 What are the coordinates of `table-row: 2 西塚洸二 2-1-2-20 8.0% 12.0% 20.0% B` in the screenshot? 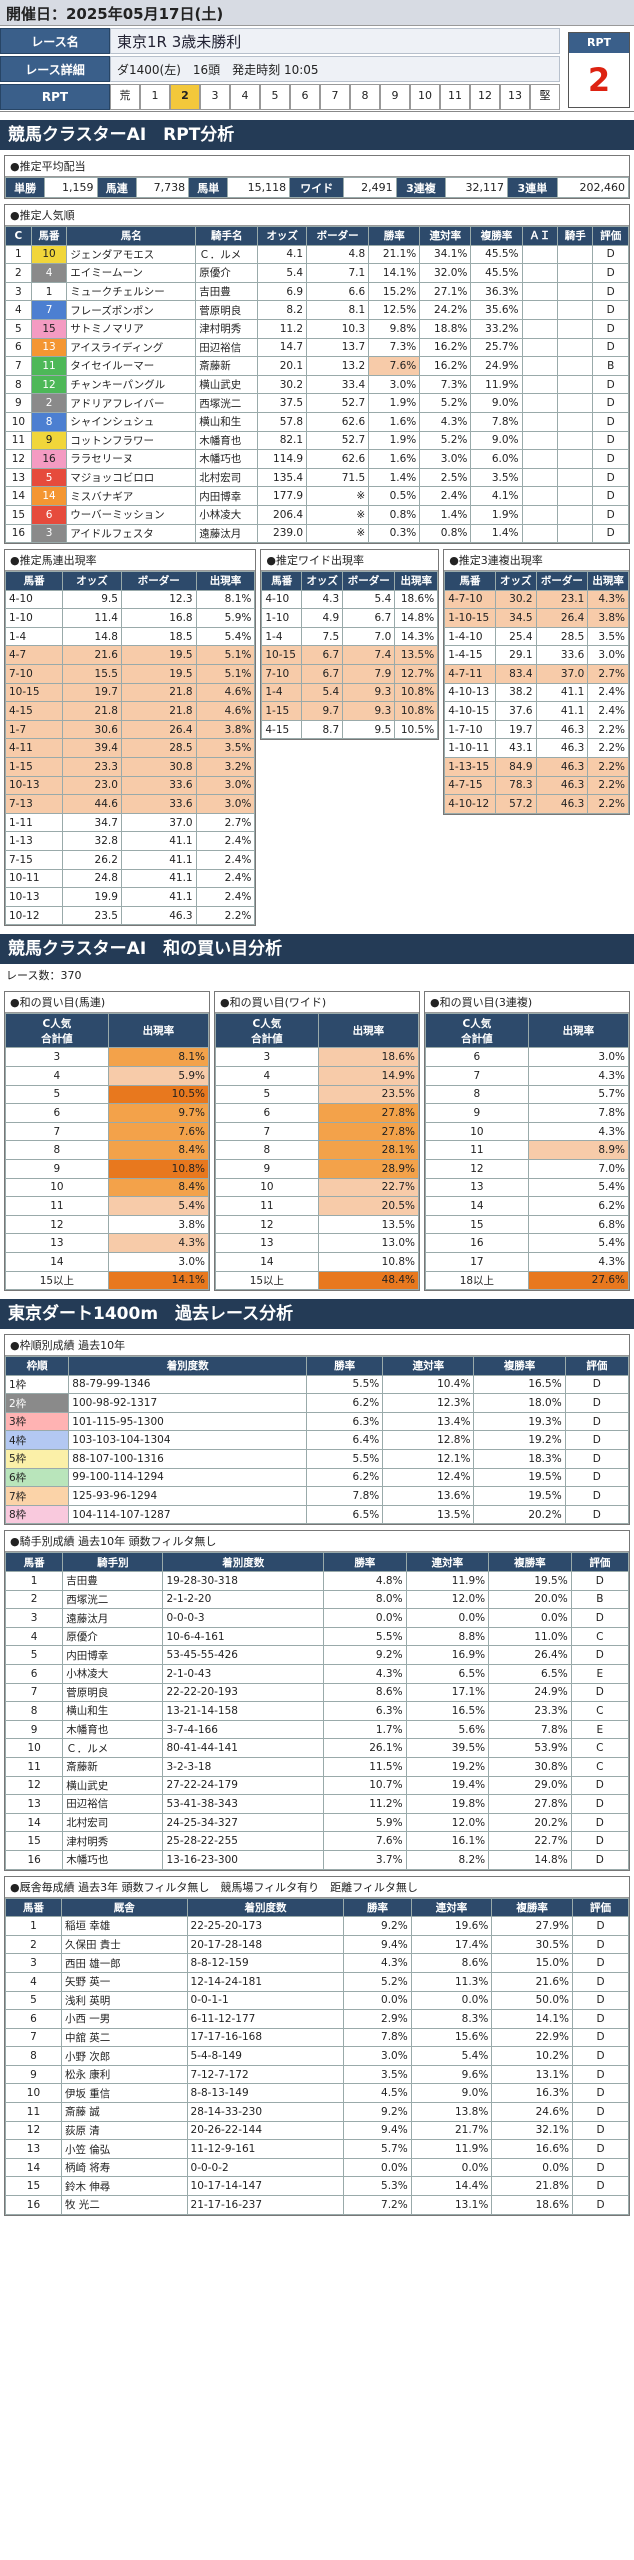 It's located at (317, 1599).